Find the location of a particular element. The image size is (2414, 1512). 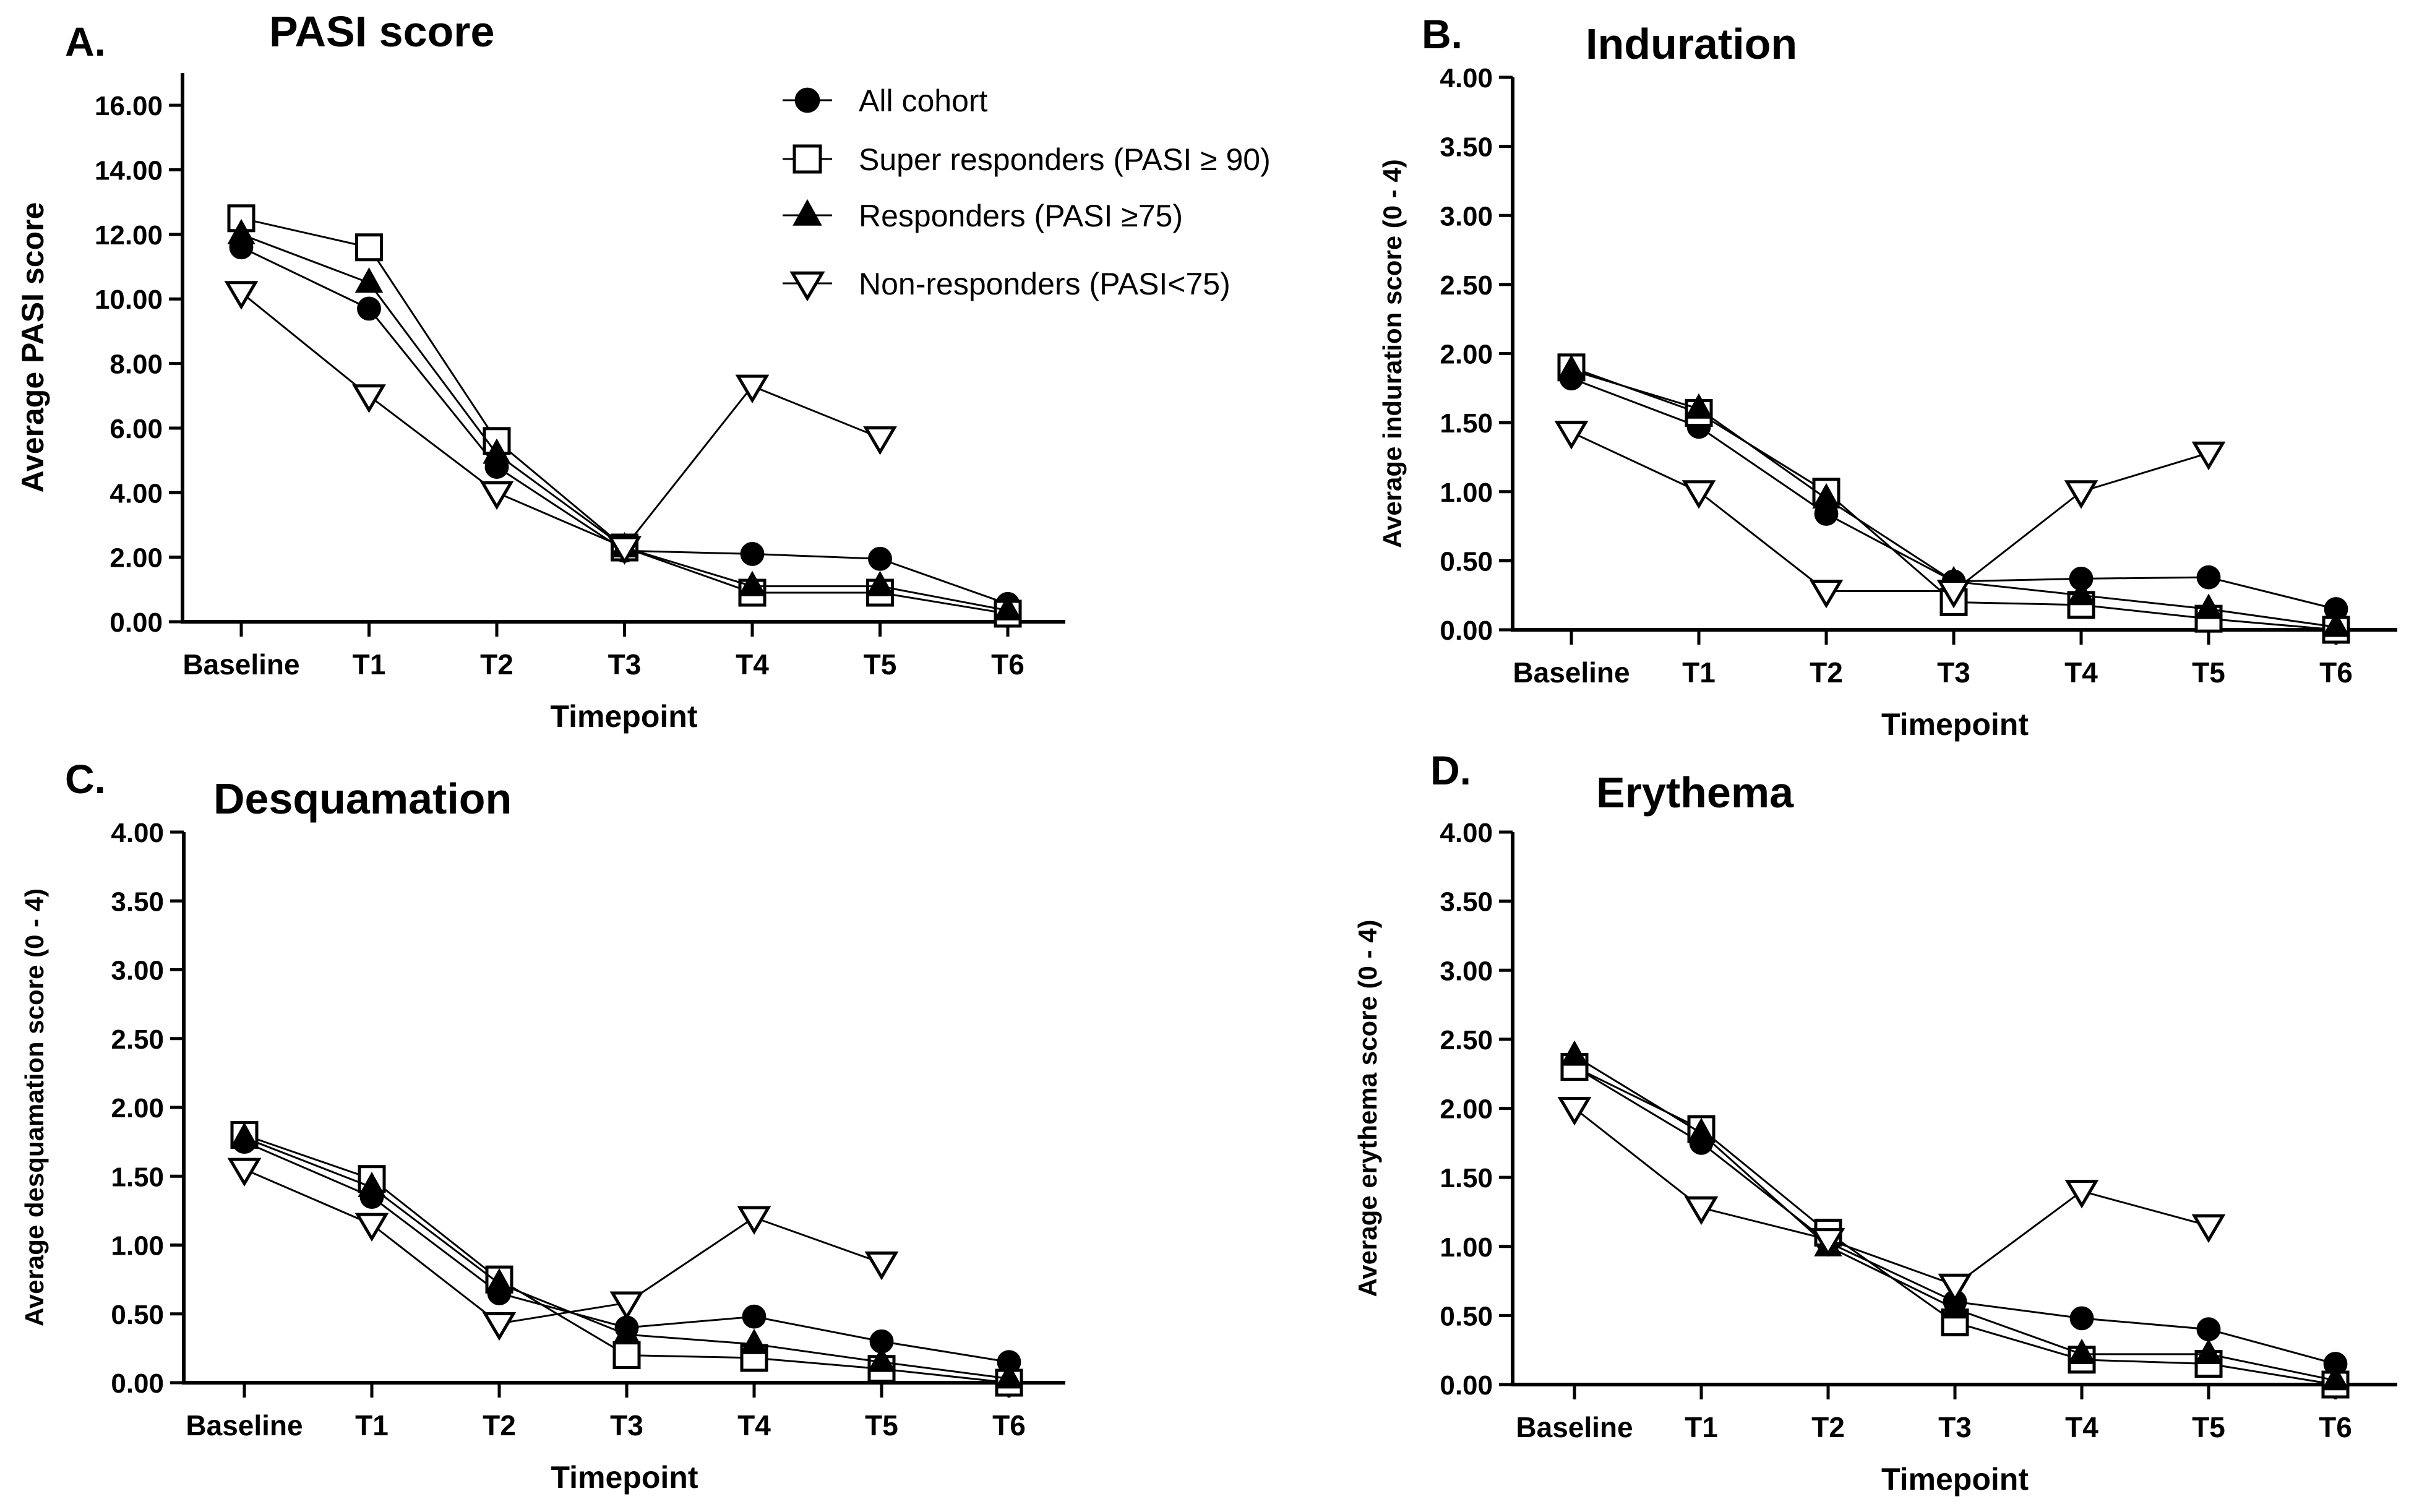

y-axis-title: Average desquamation score (0 - 4) is located at coordinates (34, 1107).